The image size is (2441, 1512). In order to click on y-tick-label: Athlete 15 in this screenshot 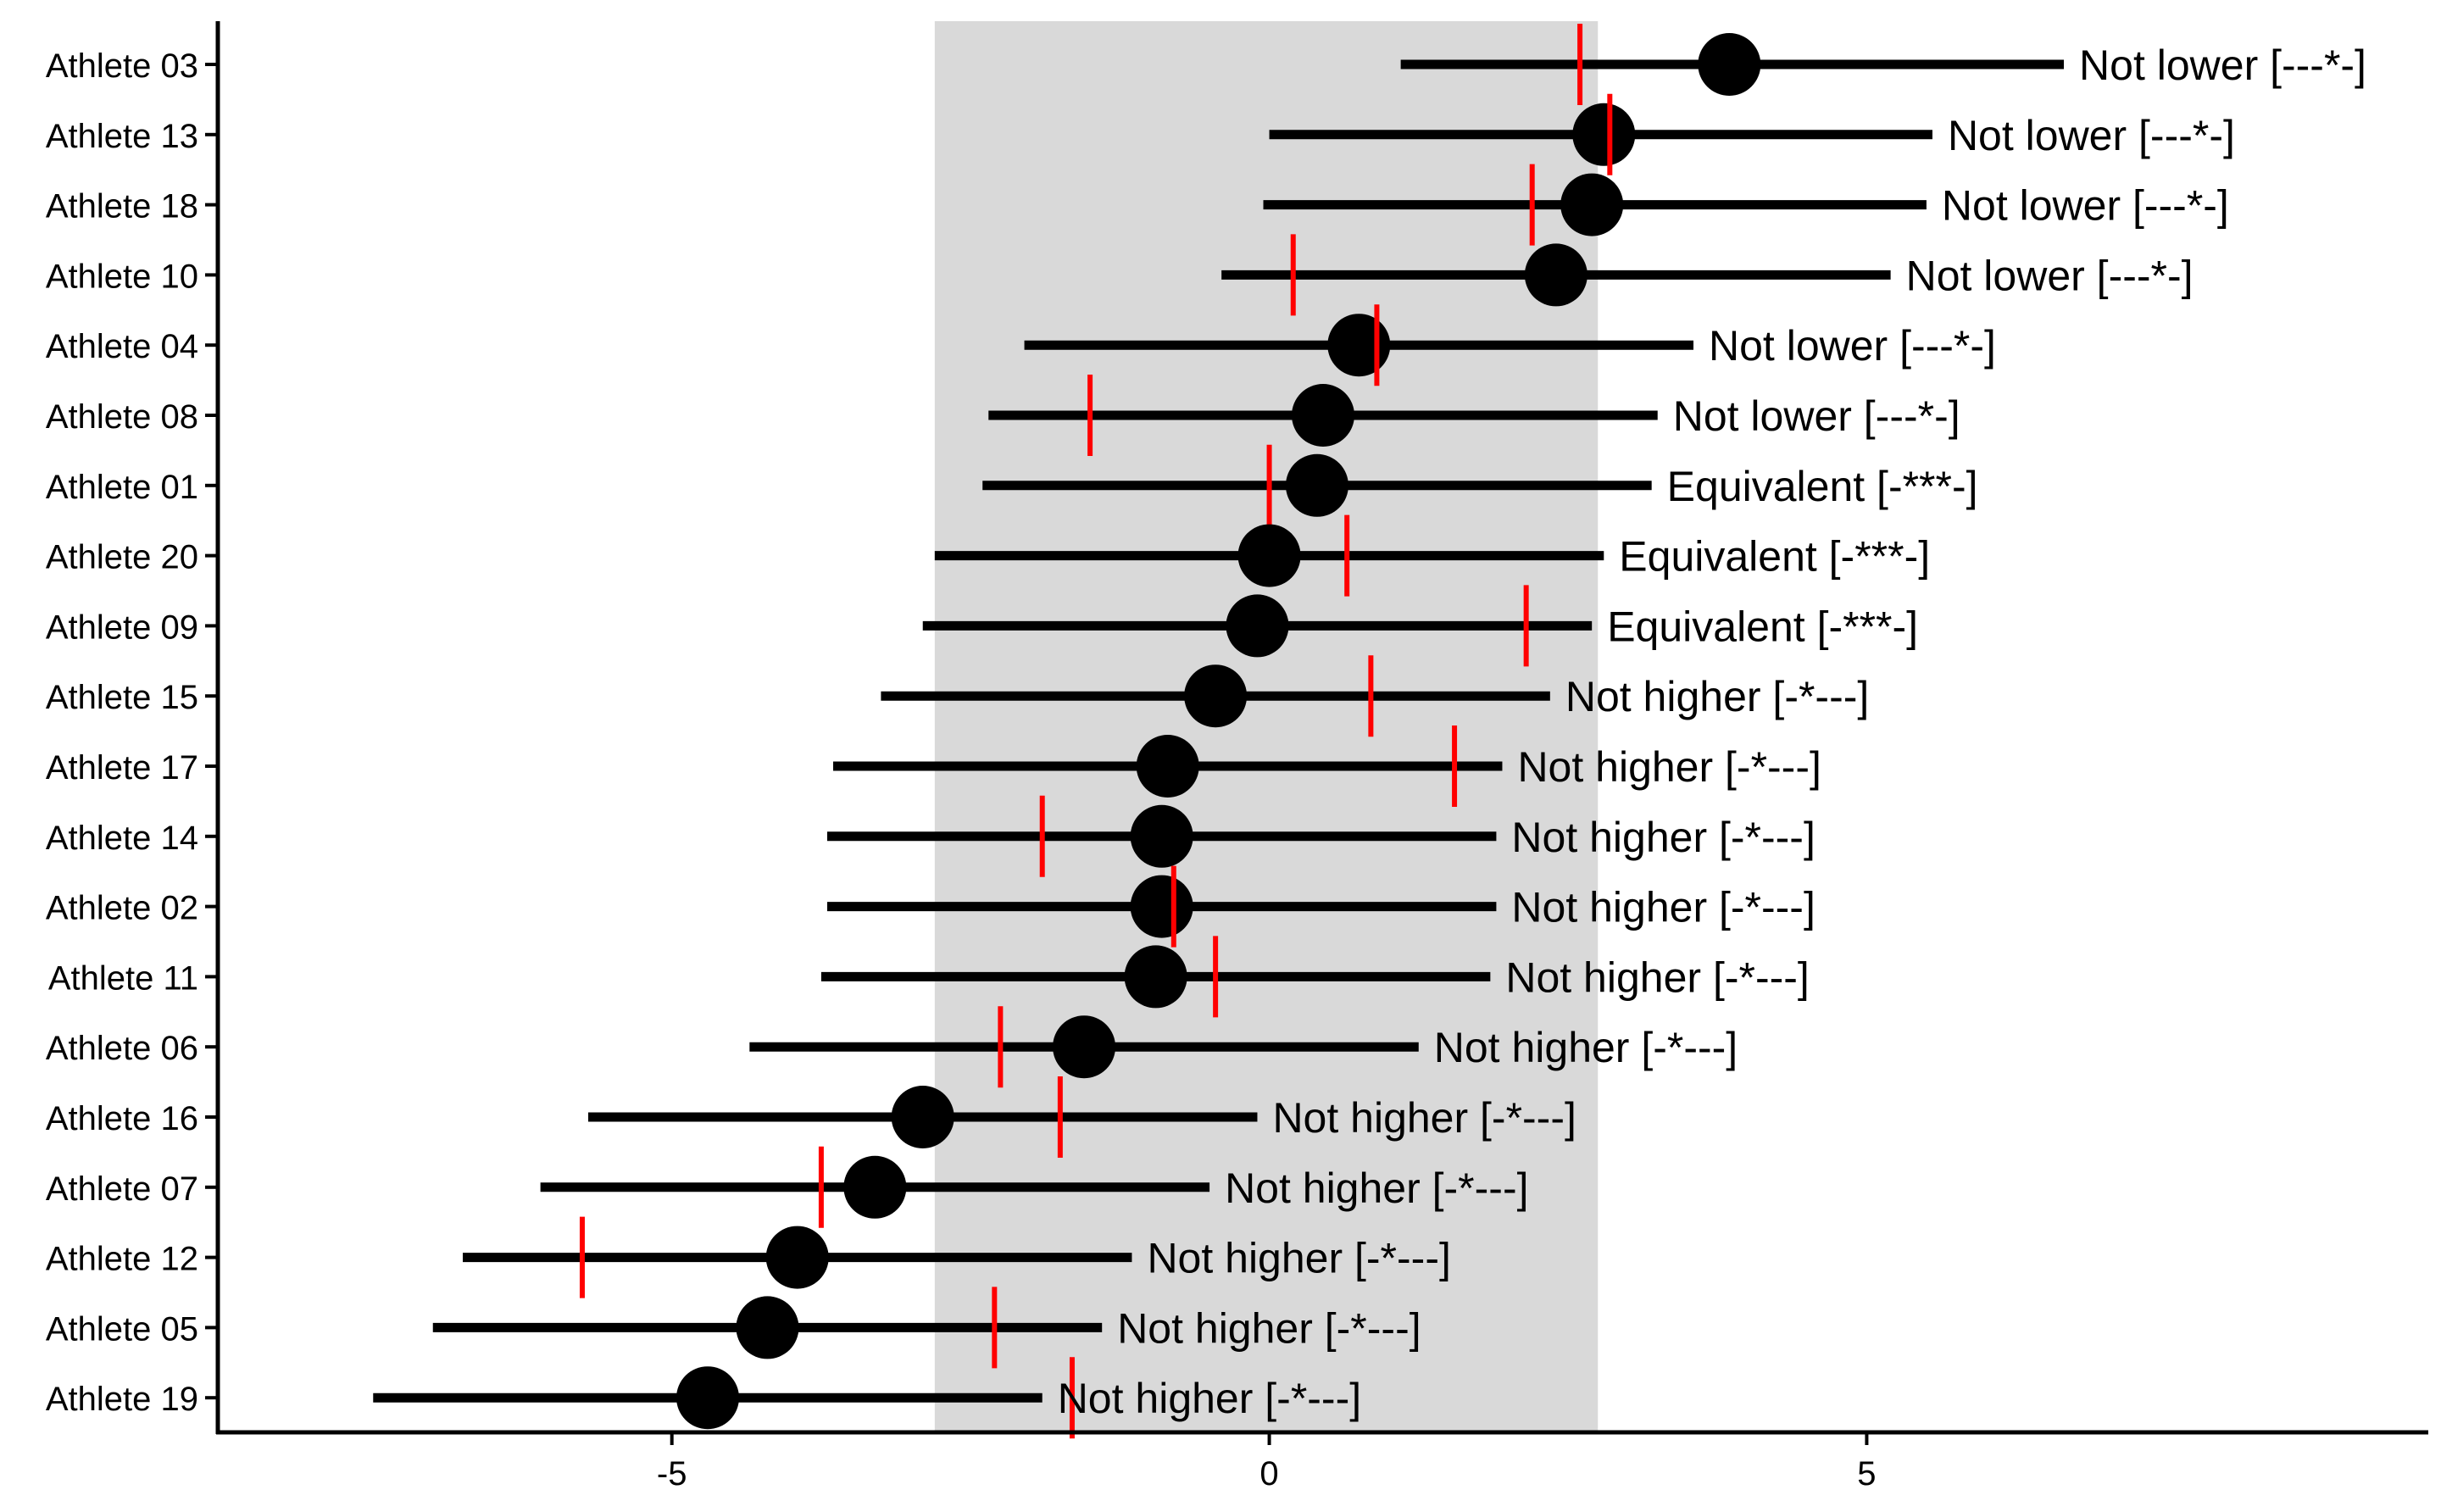, I will do `click(122, 698)`.